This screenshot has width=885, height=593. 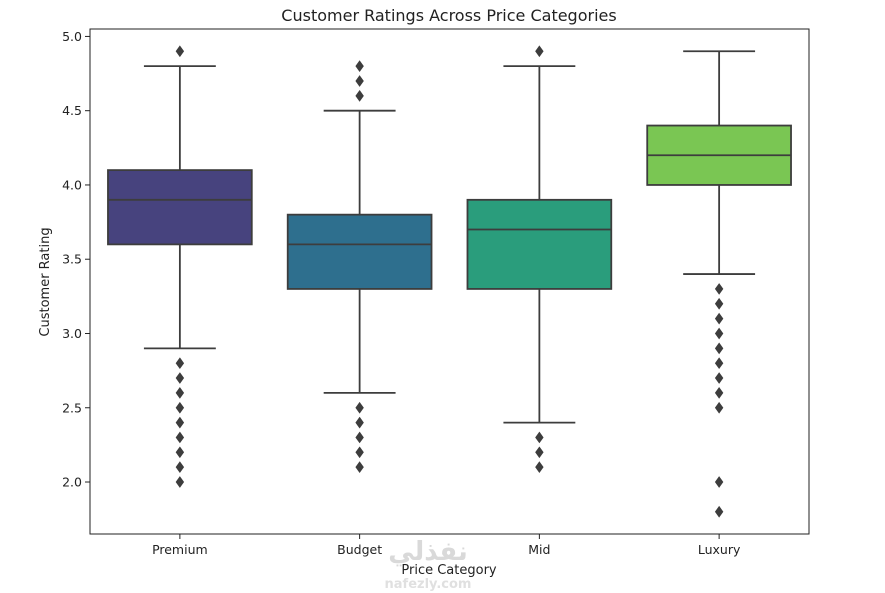 I want to click on x-tick-label: Premium, so click(x=180, y=549).